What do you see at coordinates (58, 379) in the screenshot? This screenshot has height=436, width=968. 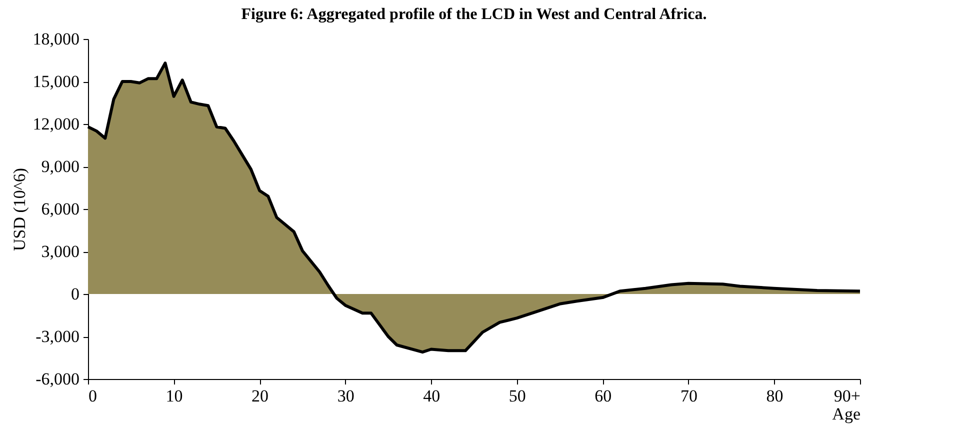 I see `y-tick-label: -6,000` at bounding box center [58, 379].